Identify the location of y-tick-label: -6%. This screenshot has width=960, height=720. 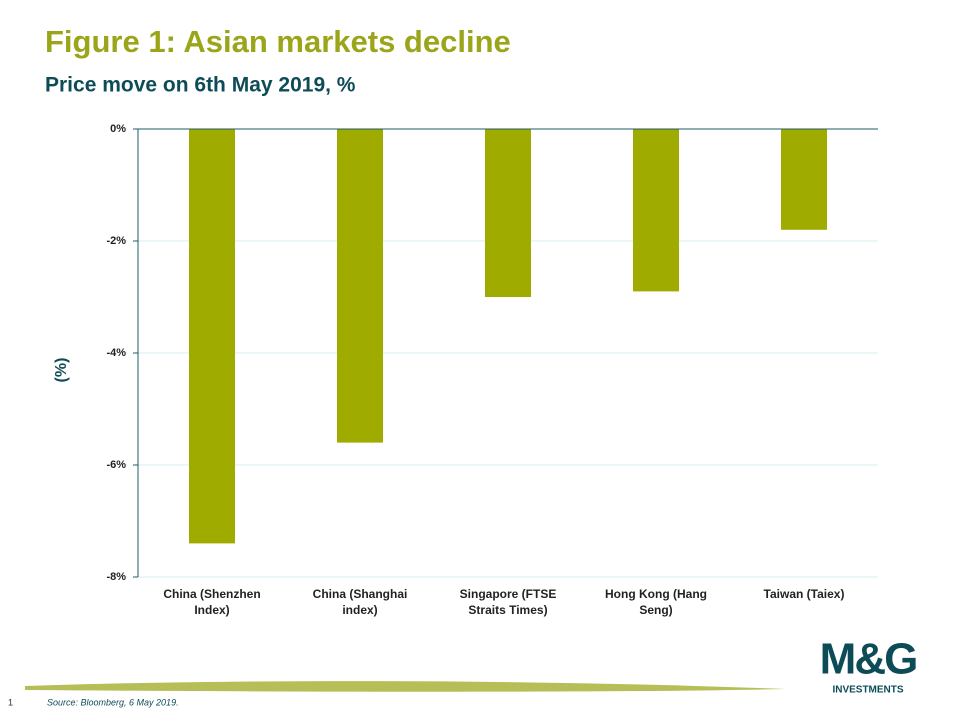
(116, 465).